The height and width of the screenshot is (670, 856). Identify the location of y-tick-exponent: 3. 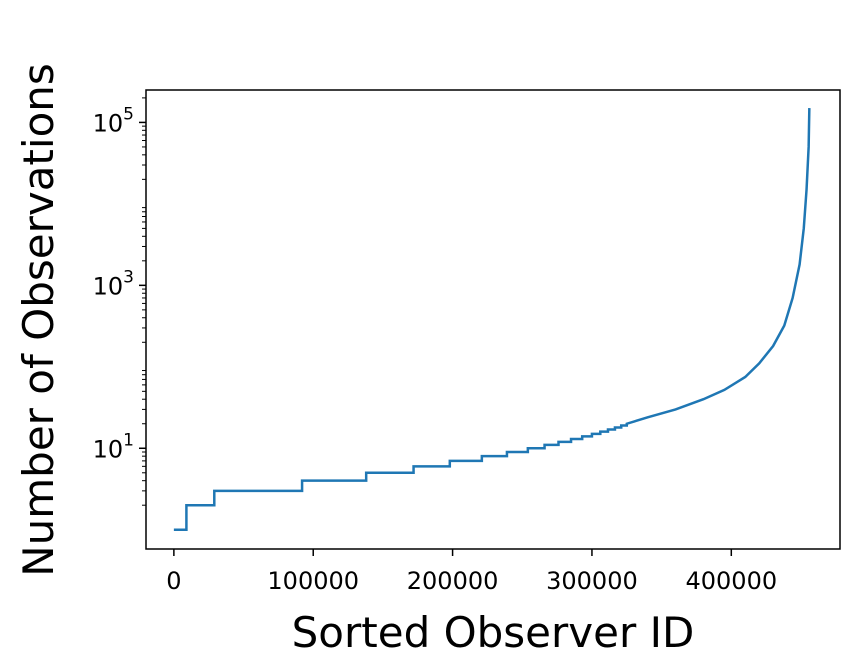
(128, 277).